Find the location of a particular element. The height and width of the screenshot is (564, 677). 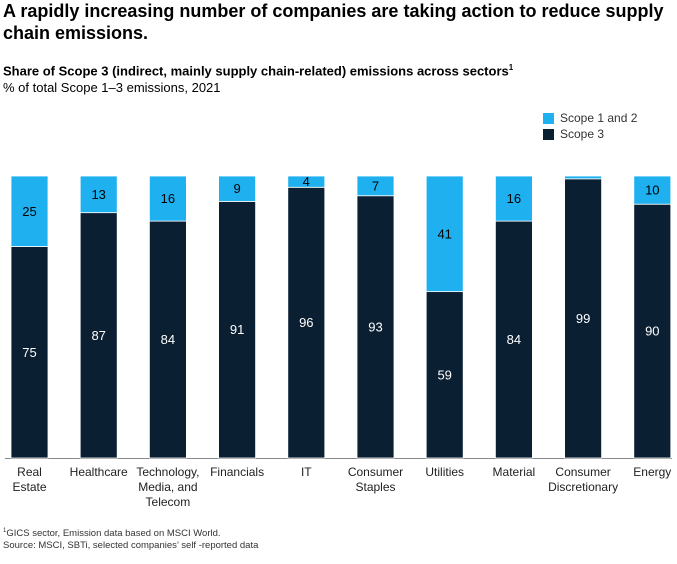

bar-scope-1-and-2-utilities is located at coordinates (444, 234).